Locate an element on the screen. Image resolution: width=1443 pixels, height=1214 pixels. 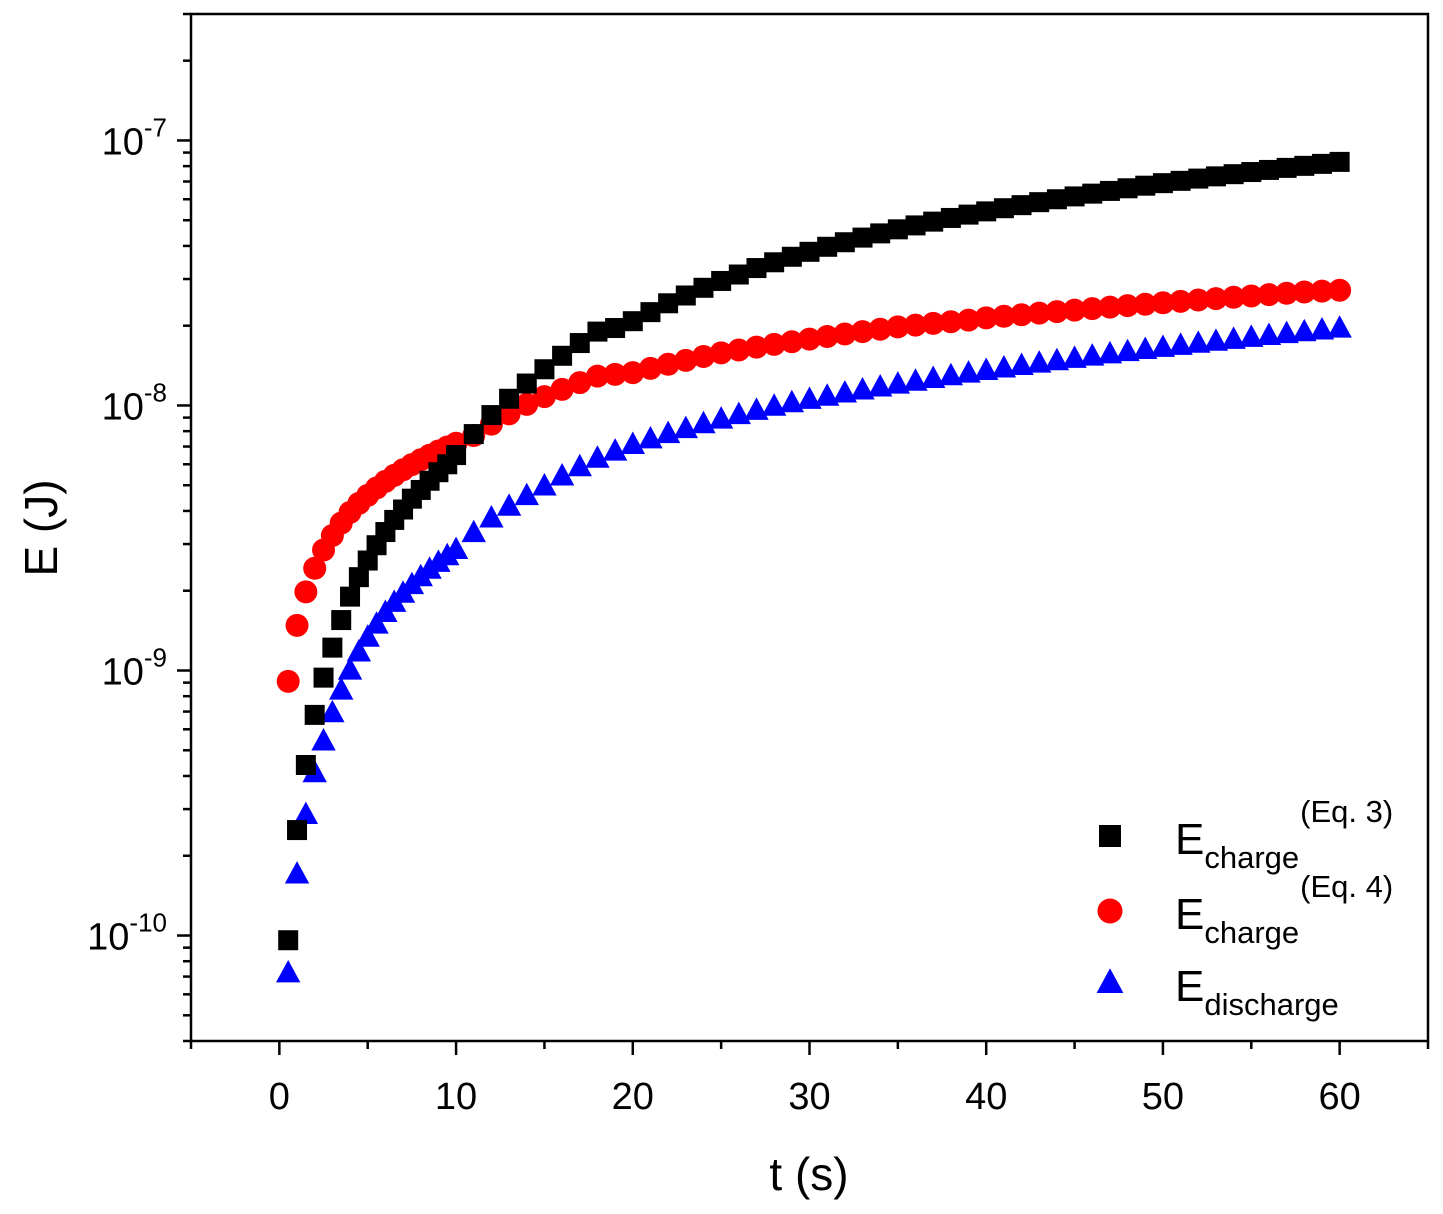
x-tick-label: 20 is located at coordinates (633, 1097).